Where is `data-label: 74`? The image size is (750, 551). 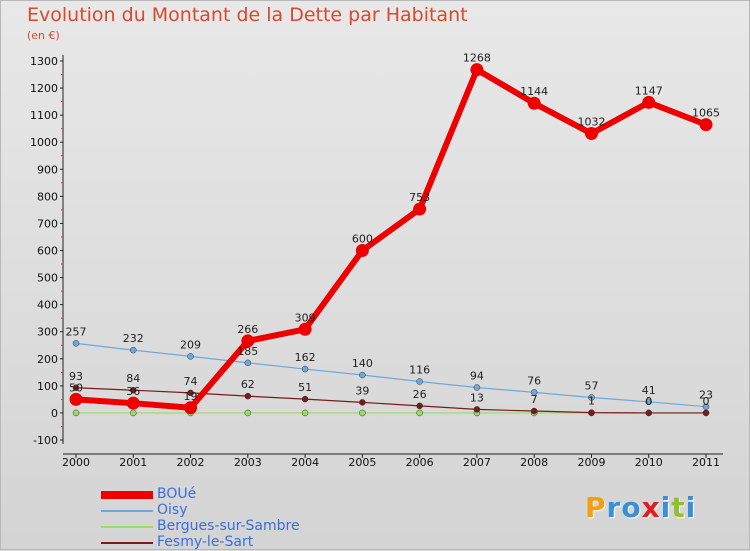
data-label: 74 is located at coordinates (191, 381).